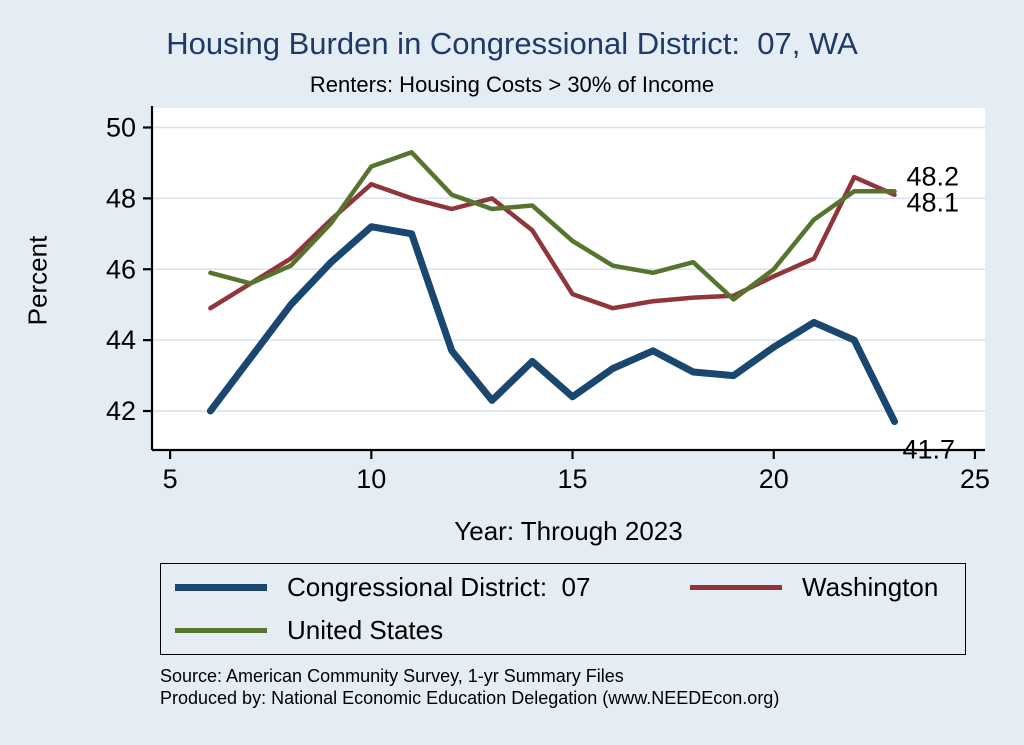 Image resolution: width=1024 pixels, height=745 pixels. What do you see at coordinates (221, 587) in the screenshot?
I see `district-line-swatch` at bounding box center [221, 587].